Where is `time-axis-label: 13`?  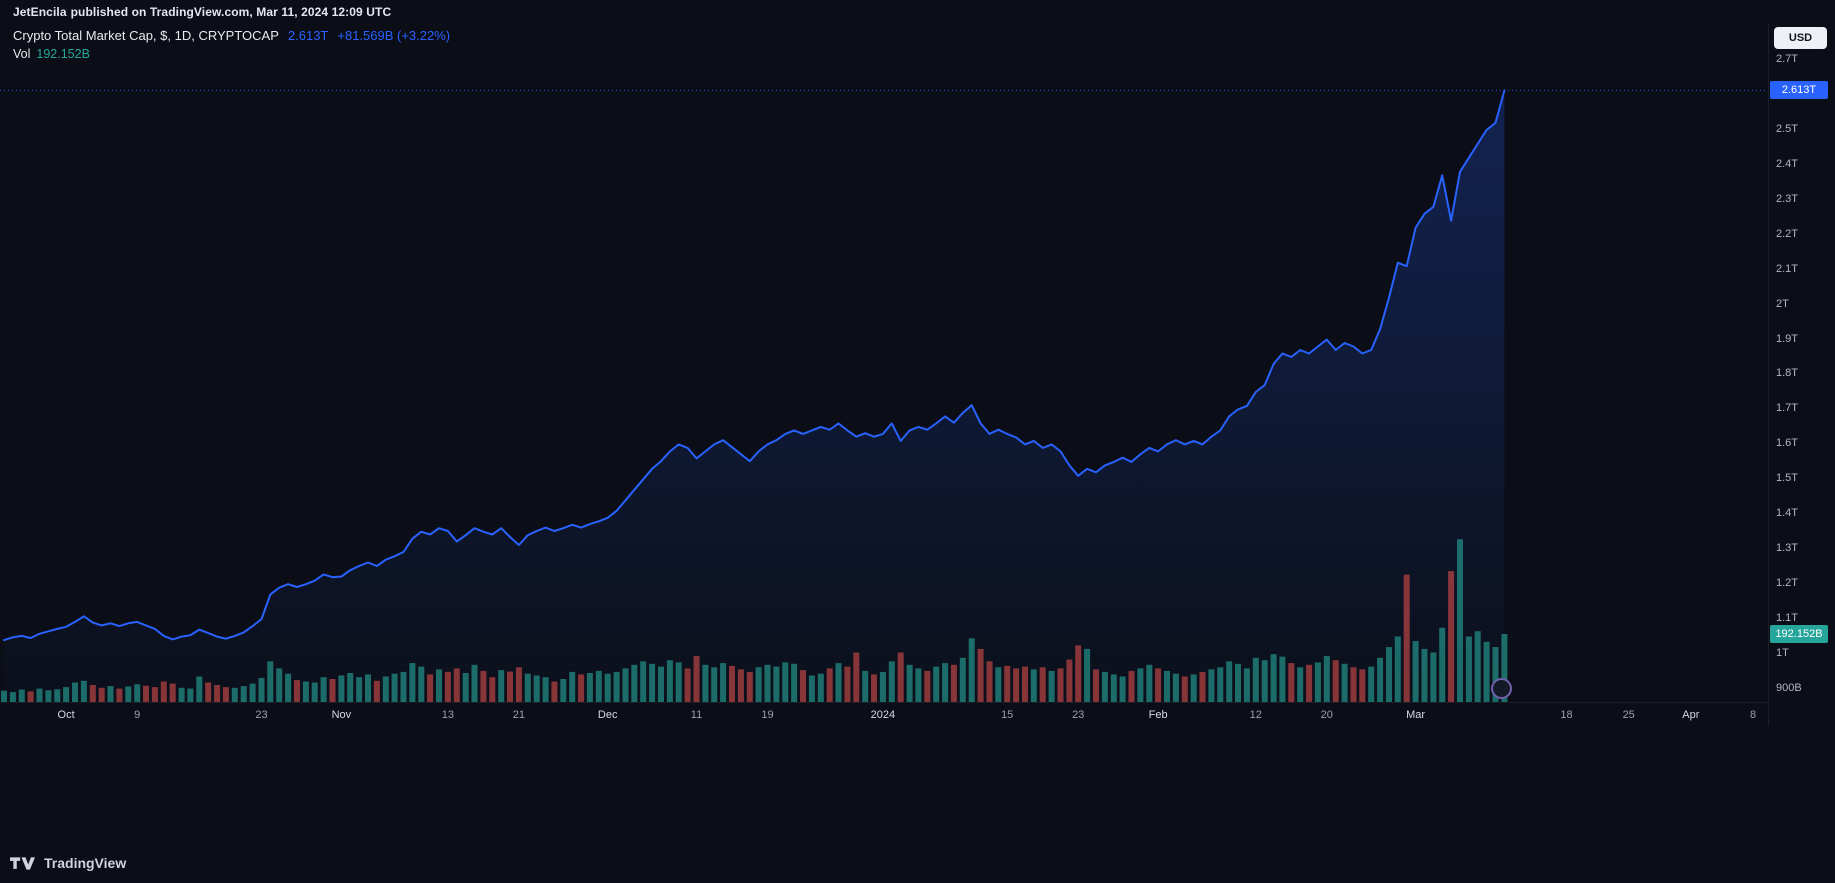
time-axis-label: 13 is located at coordinates (448, 715).